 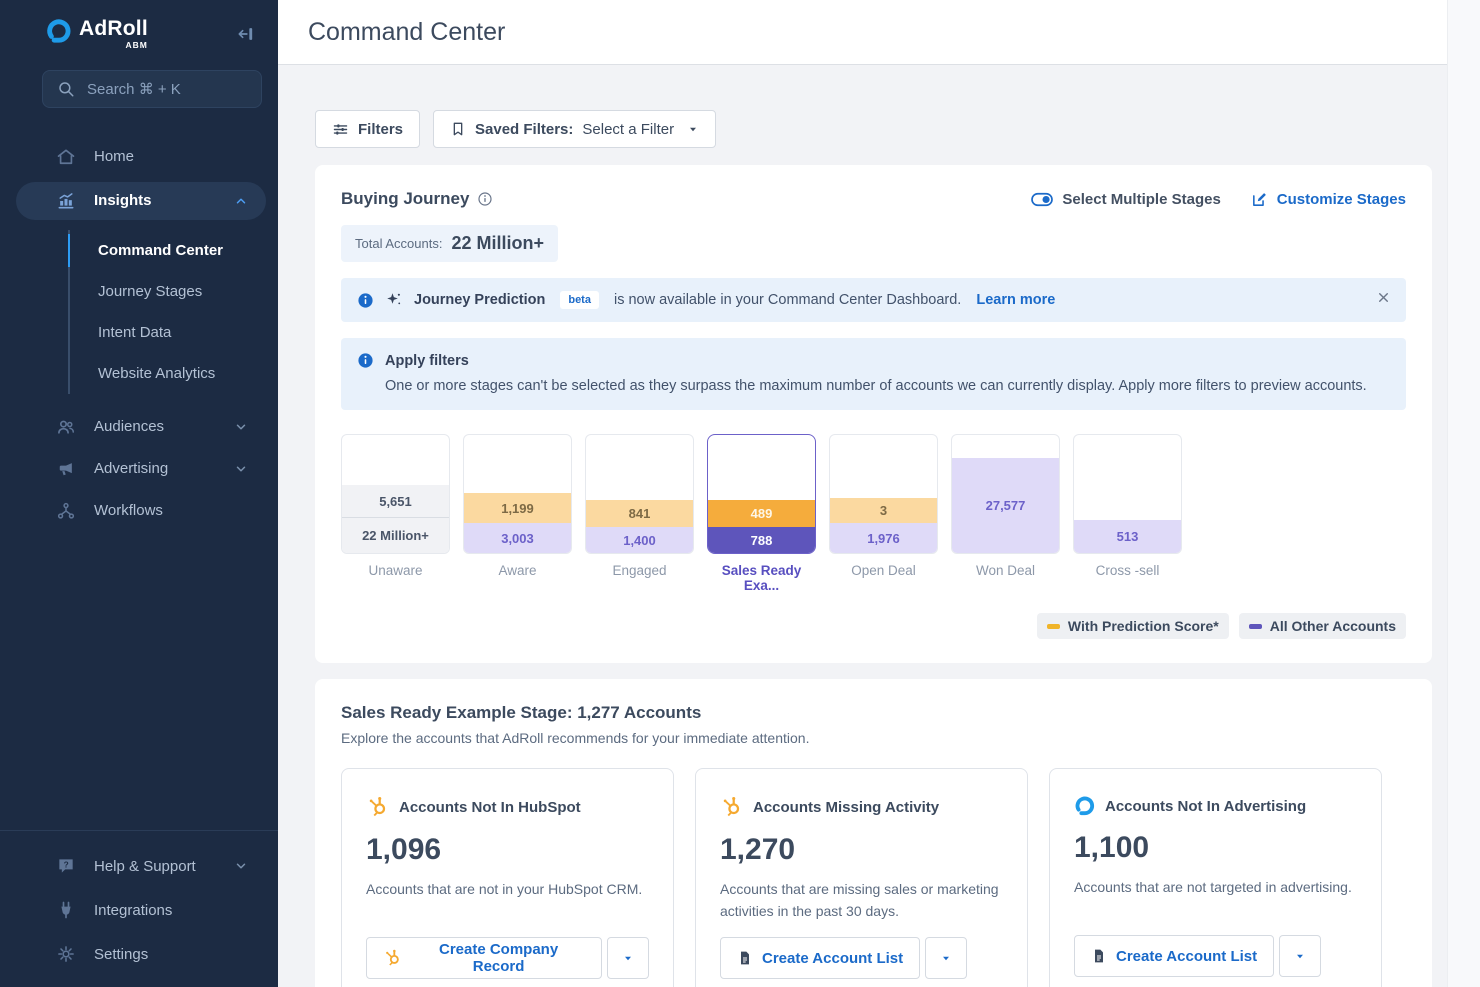 What do you see at coordinates (152, 88) in the screenshot?
I see `search-input: Search ⌘ + K` at bounding box center [152, 88].